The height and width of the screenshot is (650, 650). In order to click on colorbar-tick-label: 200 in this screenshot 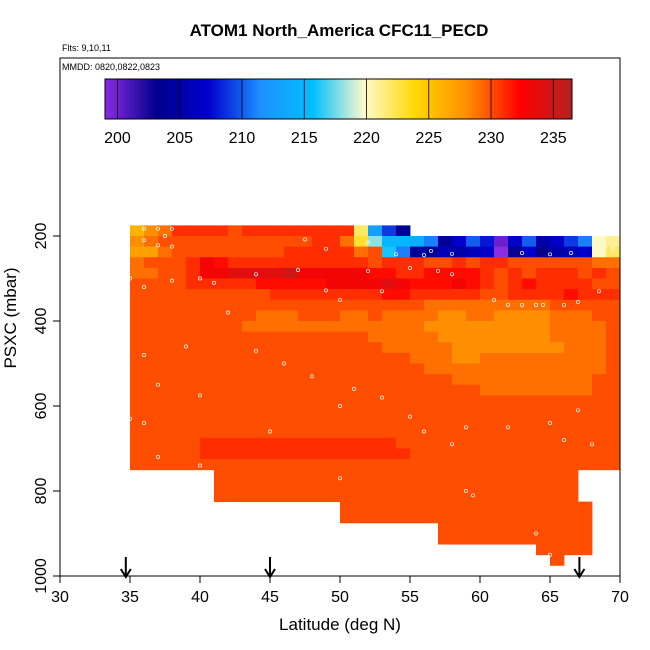, I will do `click(117, 138)`.